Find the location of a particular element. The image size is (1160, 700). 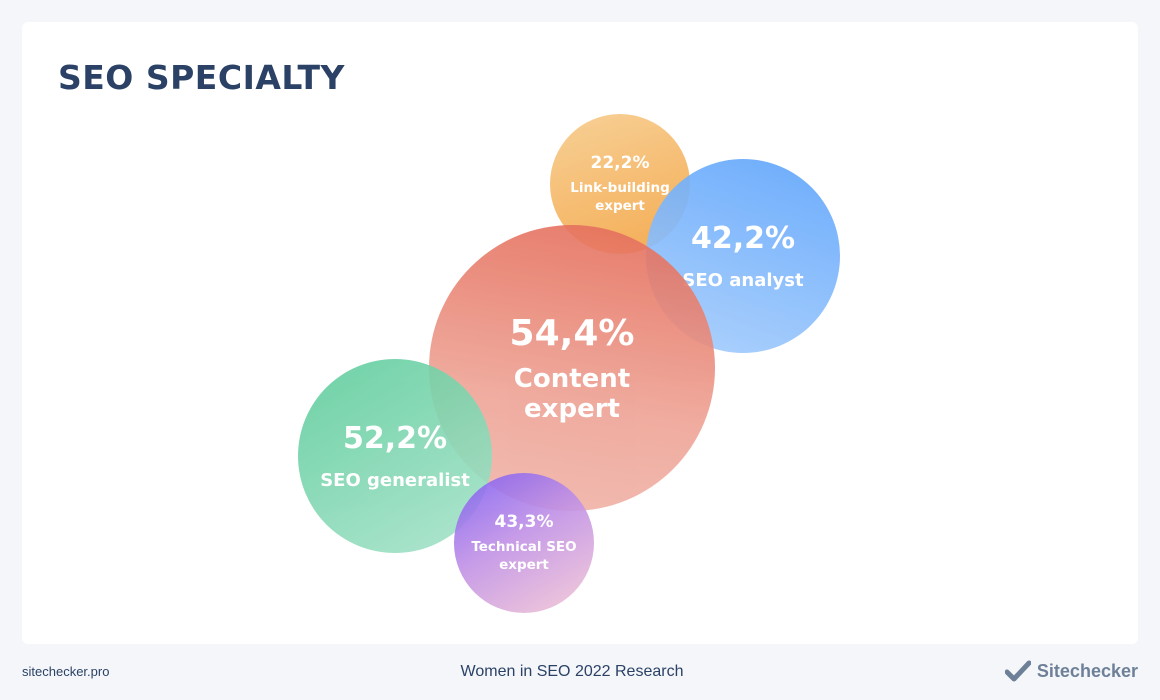

research-caption: Women in SEO 2022 Research is located at coordinates (572, 671).